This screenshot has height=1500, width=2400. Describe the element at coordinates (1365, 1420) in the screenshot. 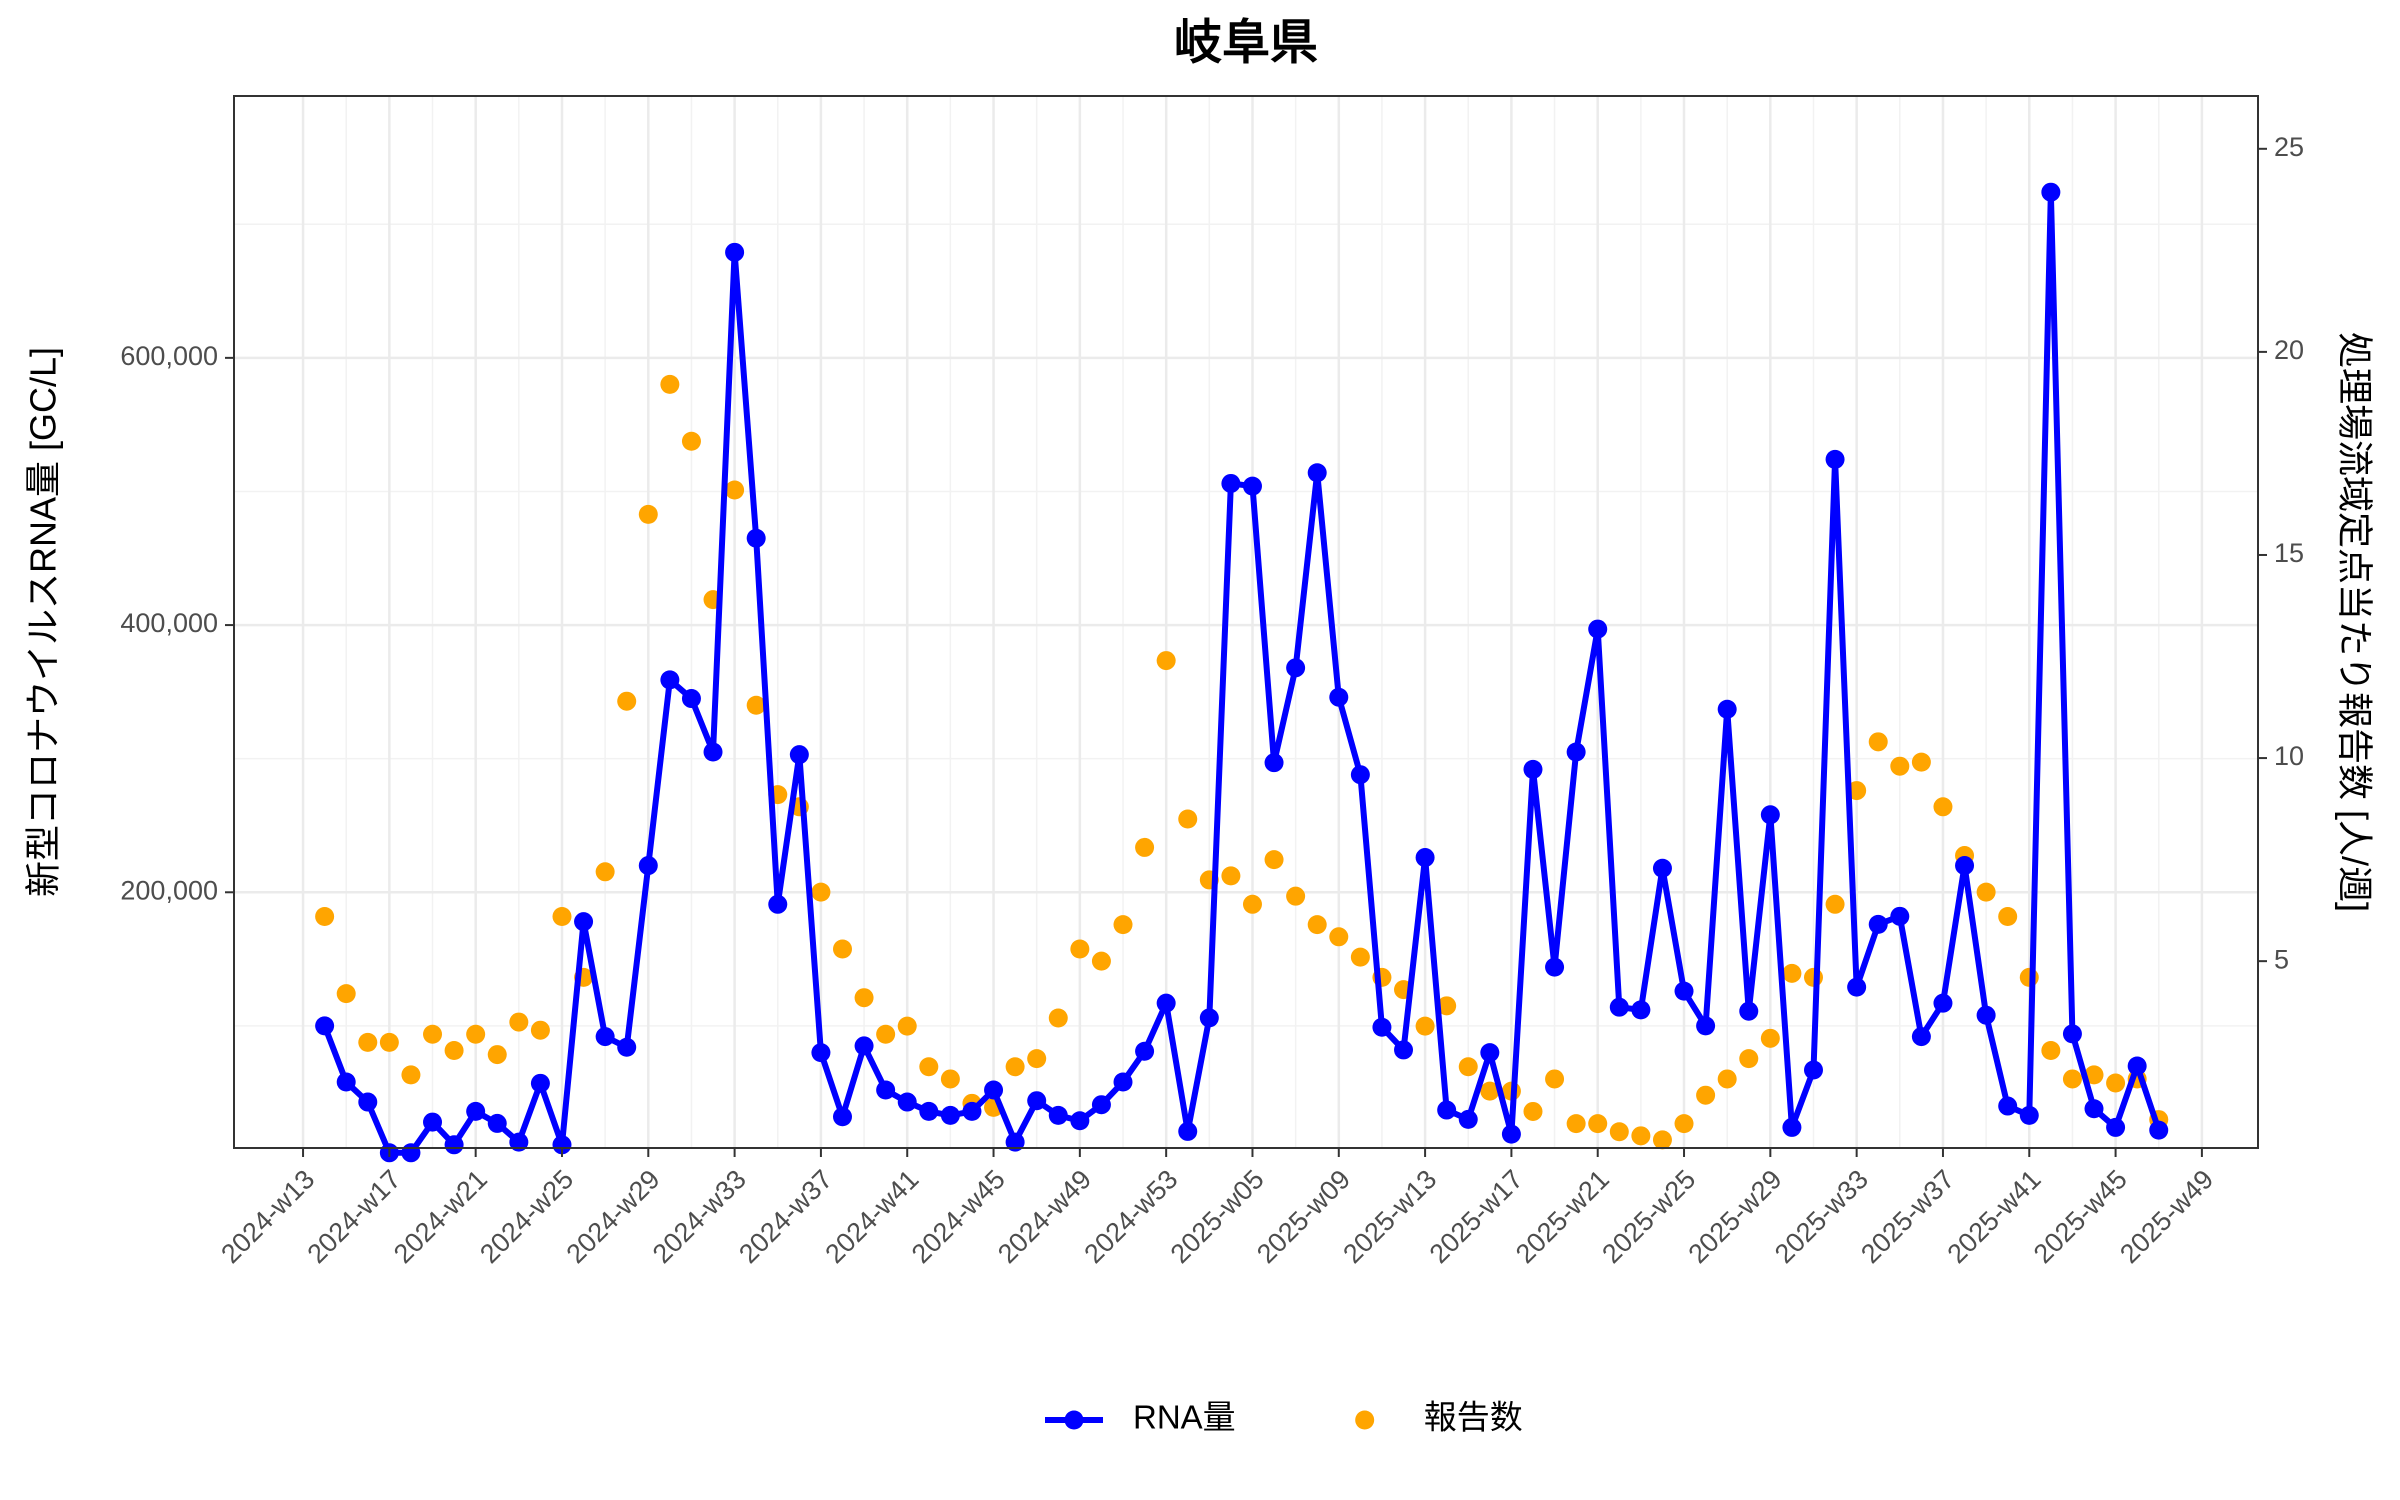

I see `legend-marker` at that location.